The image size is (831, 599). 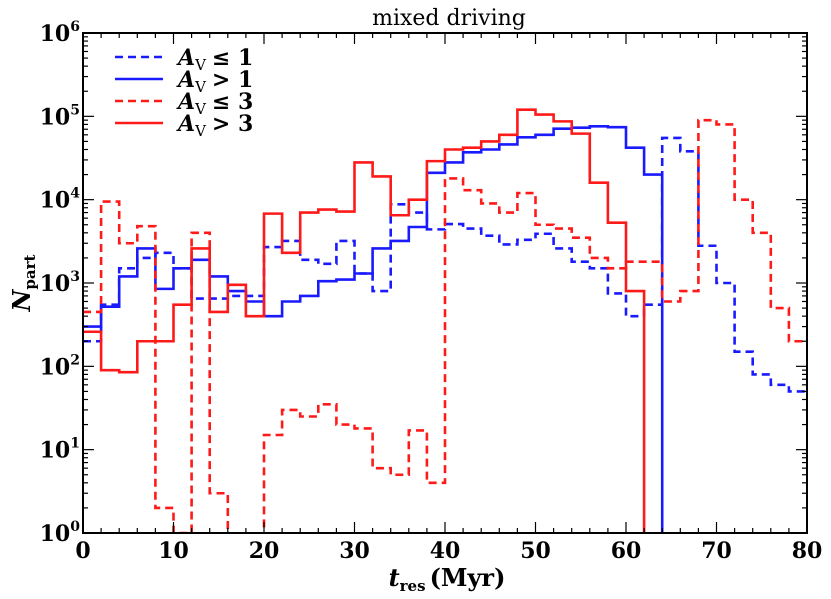 I want to click on y-axis-subscript: part, so click(x=30, y=271).